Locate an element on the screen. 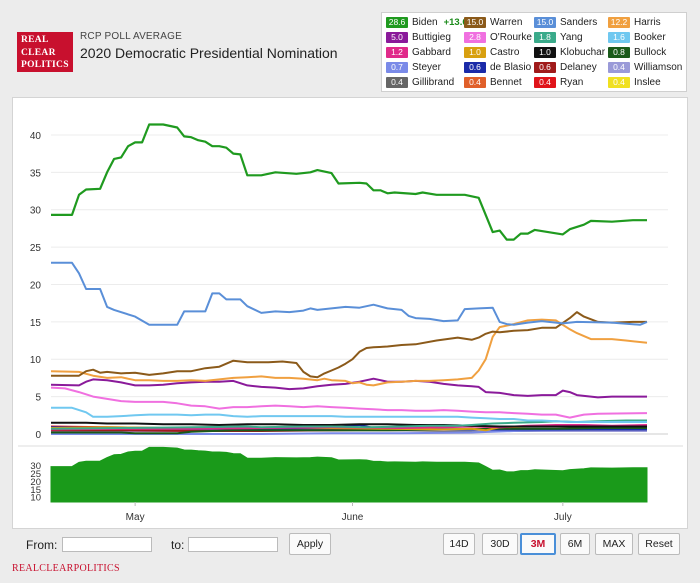  y-tick-label: 35 is located at coordinates (36, 173).